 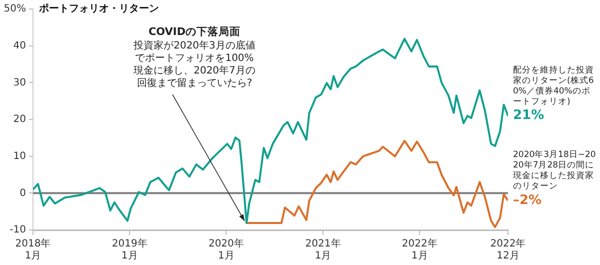 What do you see at coordinates (130, 250) in the screenshot?
I see `x-tick-label: 2019年 1月` at bounding box center [130, 250].